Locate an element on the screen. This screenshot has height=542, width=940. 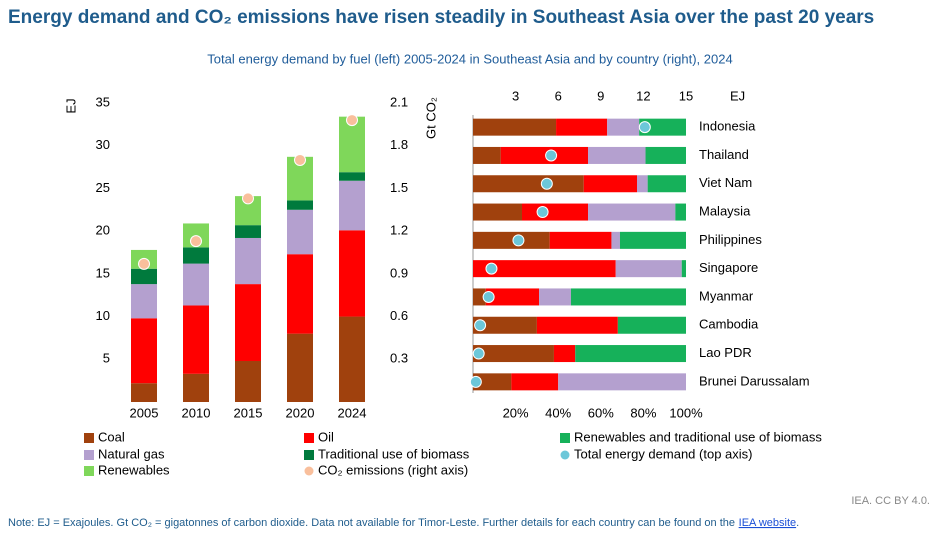
category-label: Lao PDR is located at coordinates (725, 352).